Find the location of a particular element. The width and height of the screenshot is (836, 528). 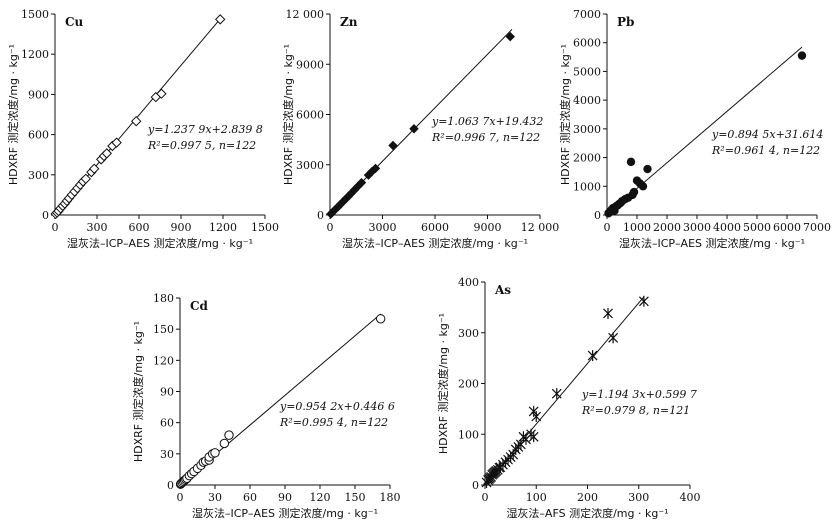

x-tick-label: 120 is located at coordinates (320, 497).